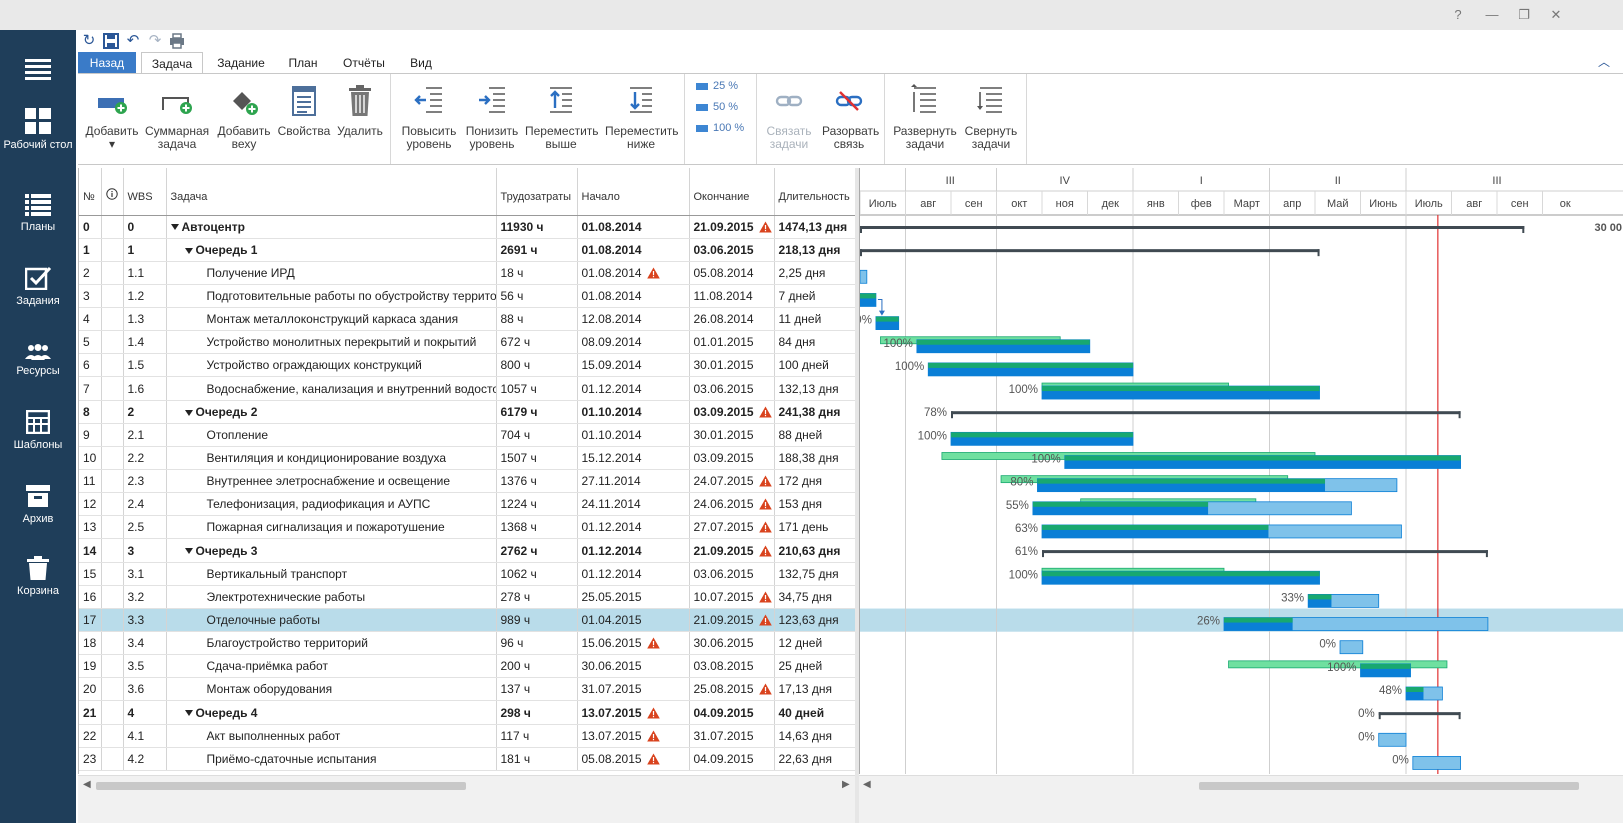 This screenshot has width=1623, height=823. I want to click on col-header-info, so click(112, 192).